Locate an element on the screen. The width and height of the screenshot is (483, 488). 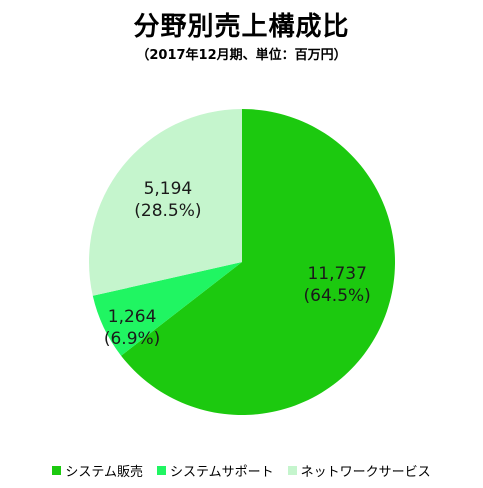
data-label-value: 11,737 is located at coordinates (336, 274).